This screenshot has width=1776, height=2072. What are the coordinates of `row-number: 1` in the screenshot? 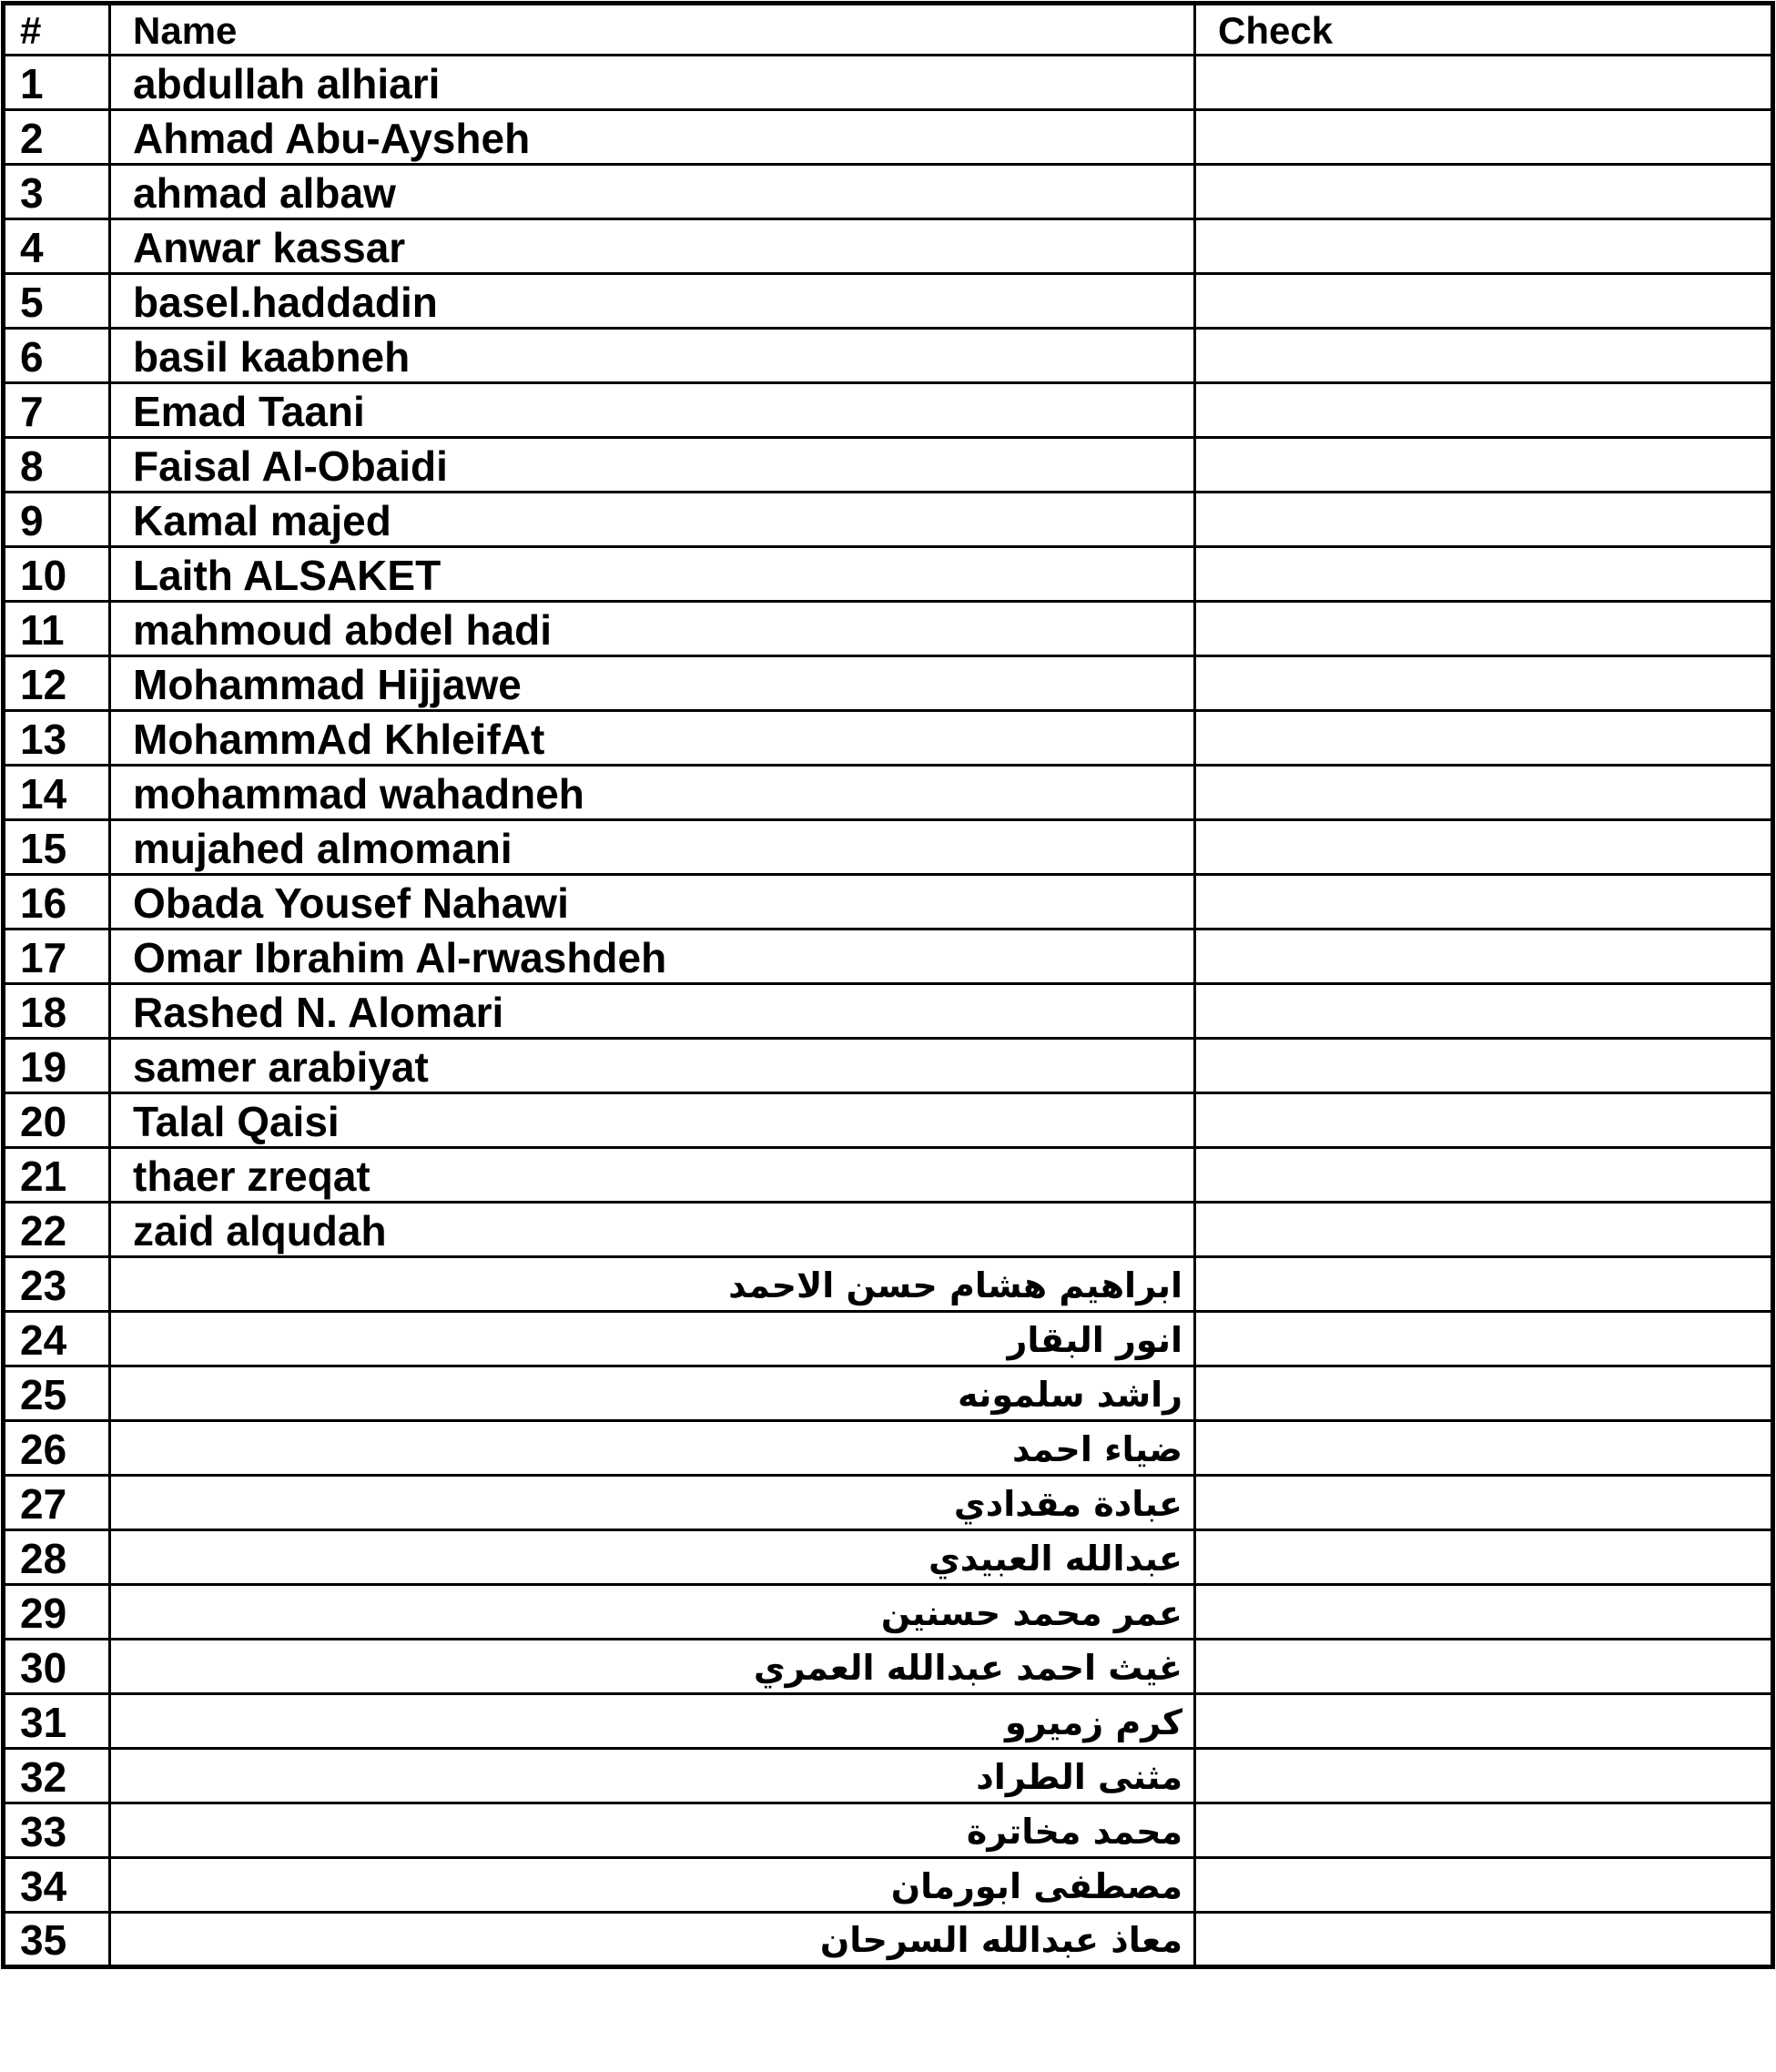 It's located at (56, 82).